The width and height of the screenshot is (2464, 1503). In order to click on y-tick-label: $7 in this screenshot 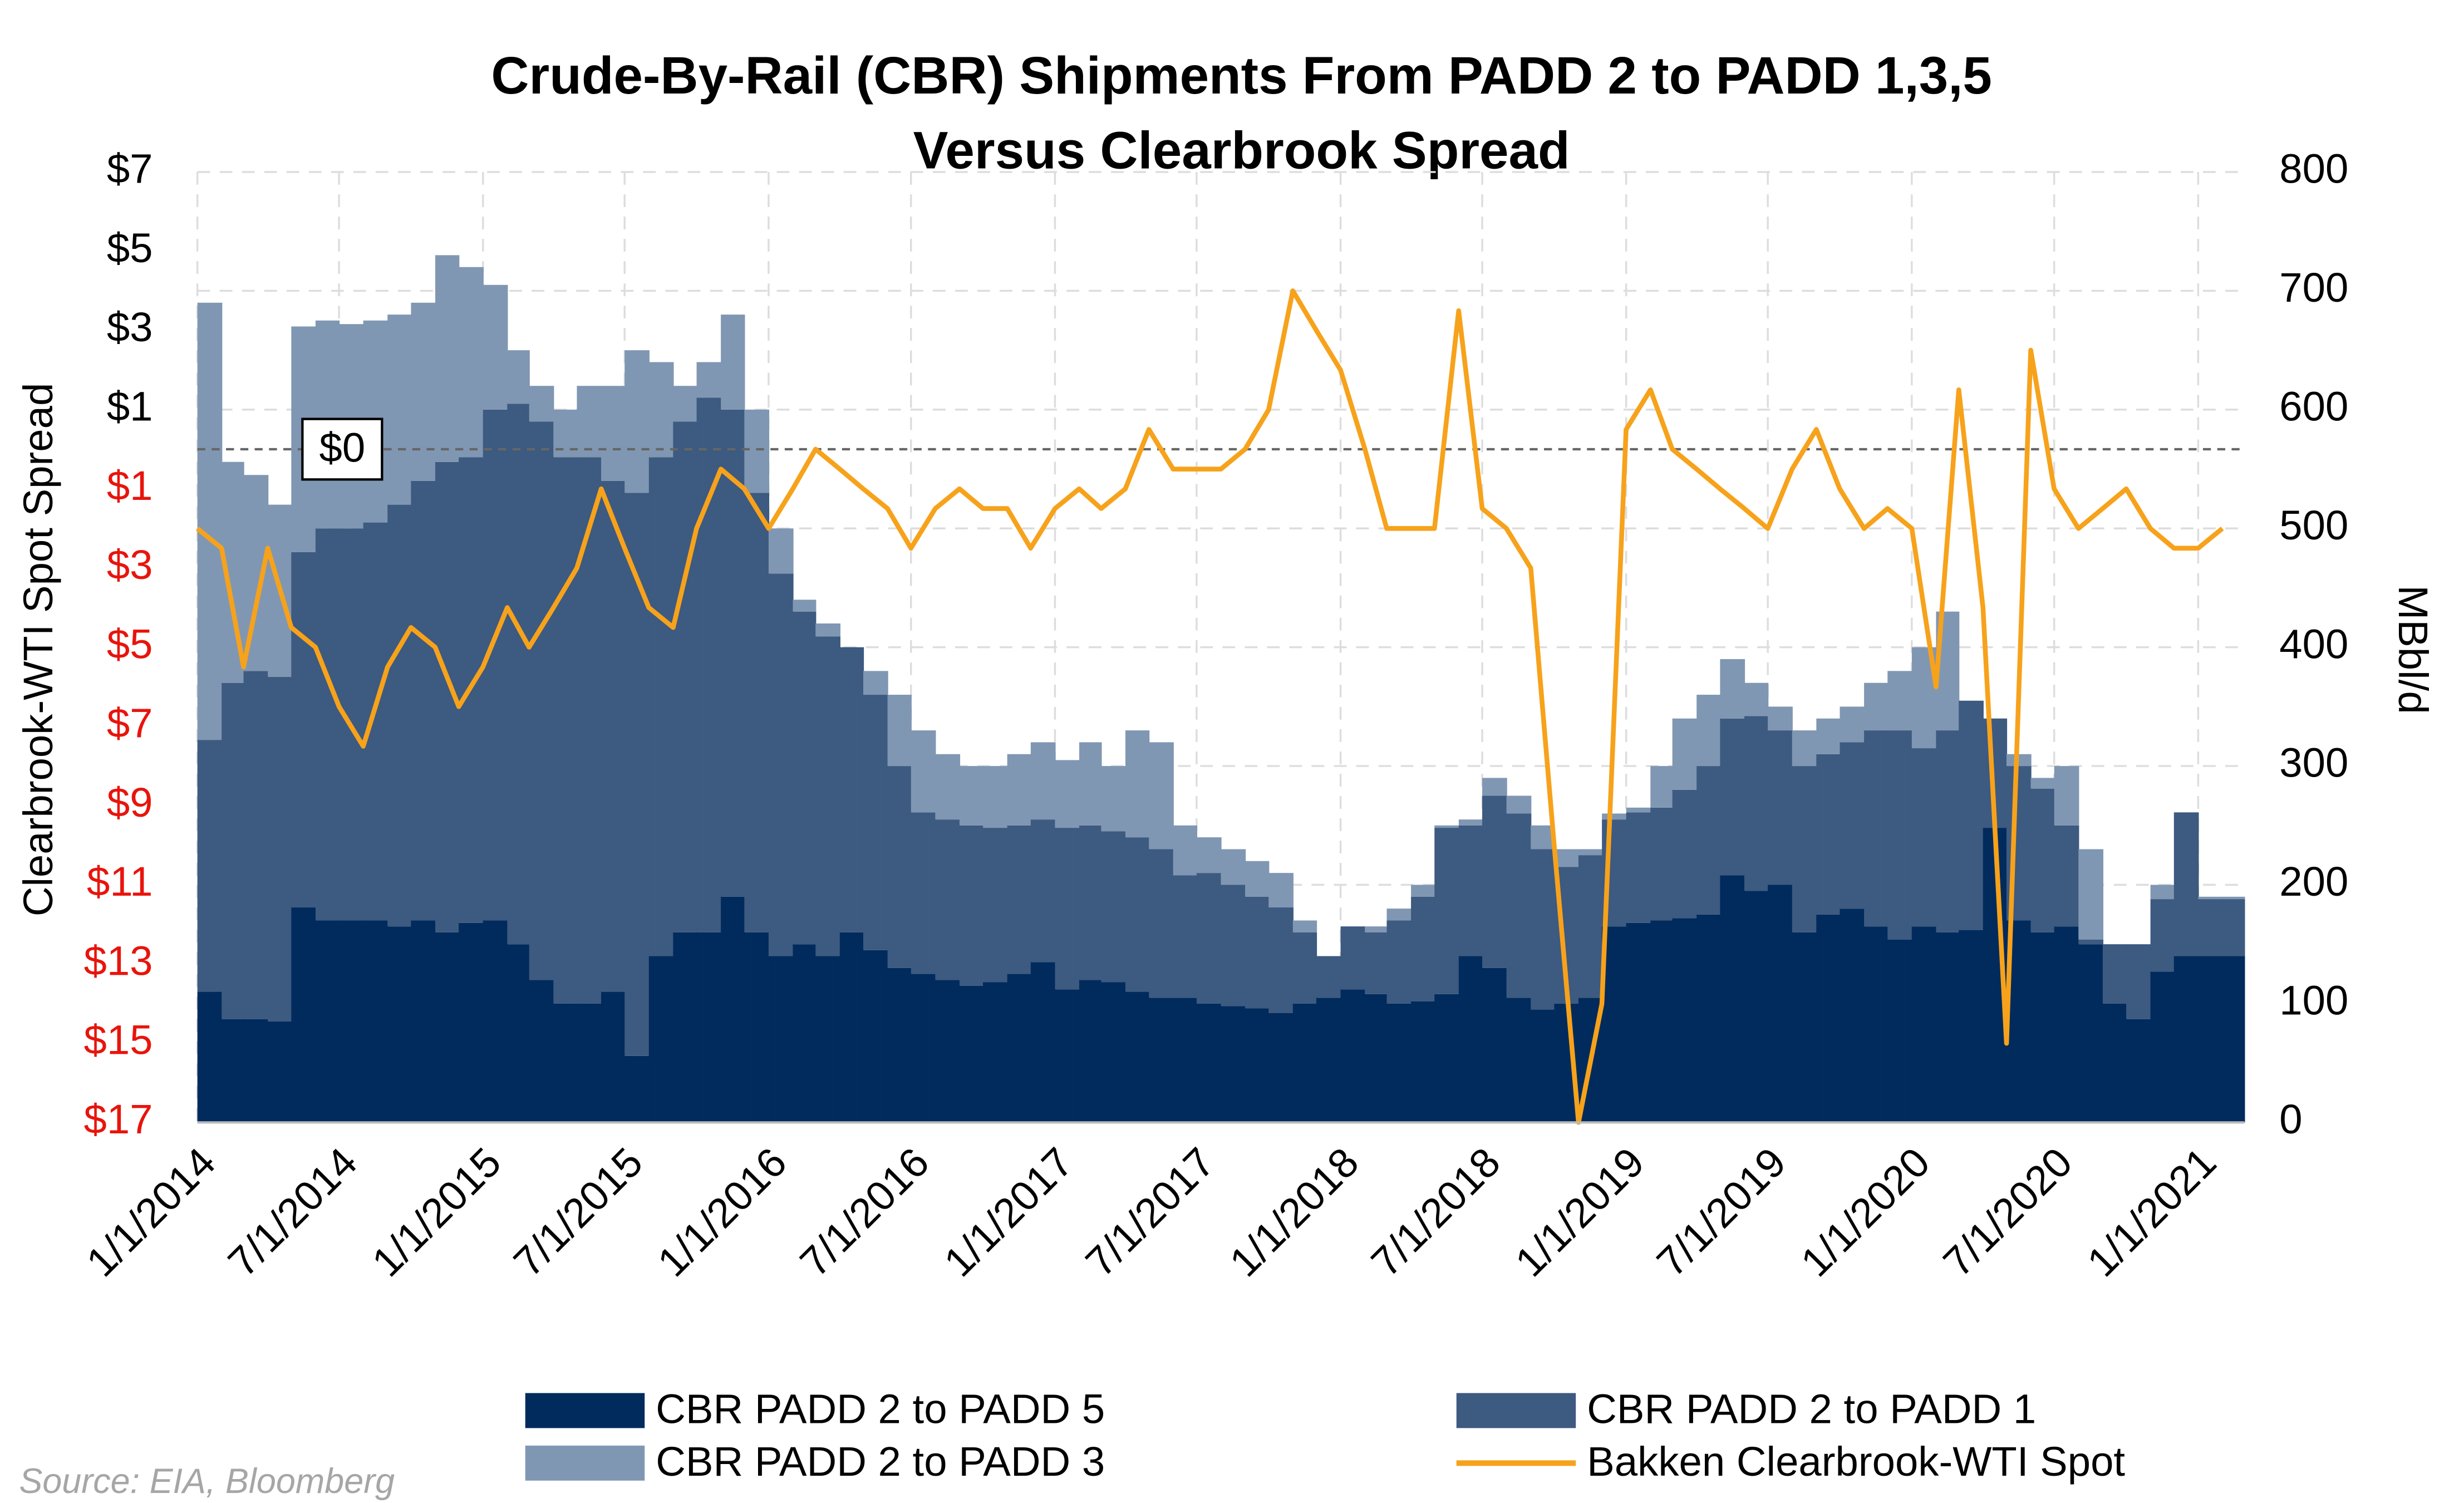, I will do `click(130, 723)`.